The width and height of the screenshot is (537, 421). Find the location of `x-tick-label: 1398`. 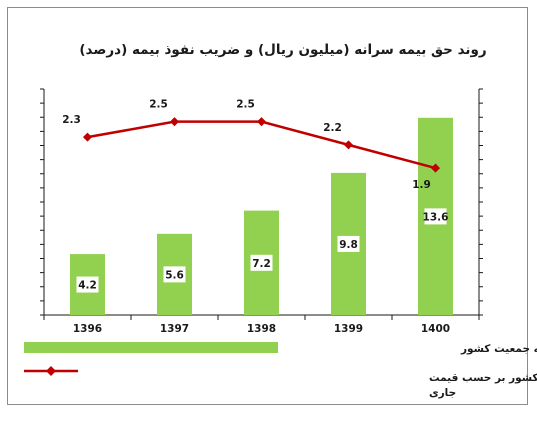

x-tick-label: 1398 is located at coordinates (261, 329).